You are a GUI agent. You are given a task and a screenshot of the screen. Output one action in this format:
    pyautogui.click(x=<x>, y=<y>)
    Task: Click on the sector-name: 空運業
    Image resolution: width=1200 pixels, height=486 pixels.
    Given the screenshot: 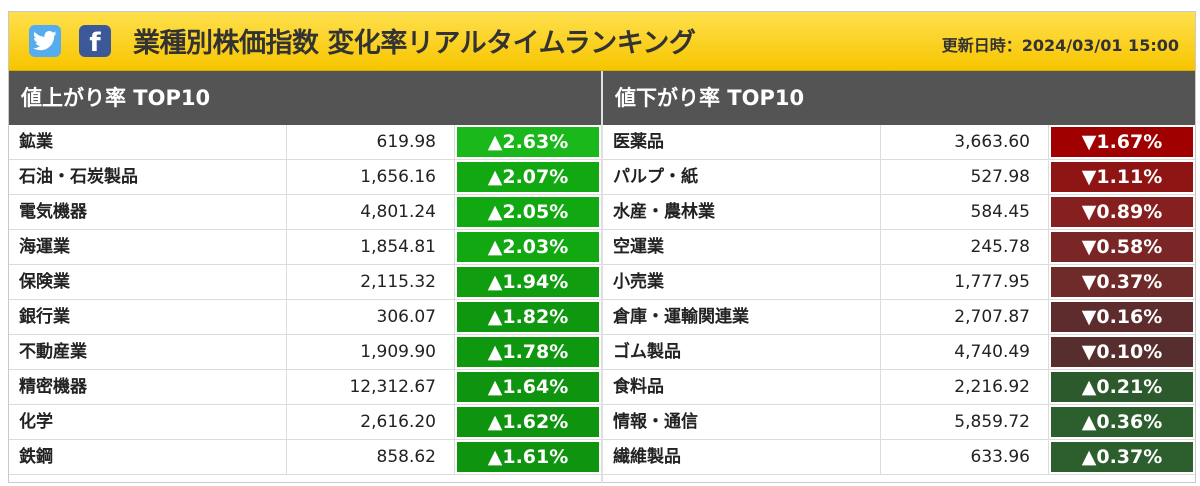 What is the action you would take?
    pyautogui.click(x=742, y=247)
    